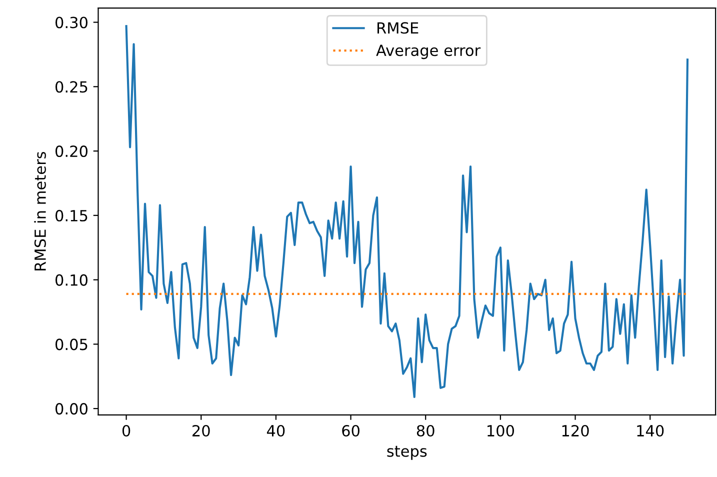 The height and width of the screenshot is (477, 717). What do you see at coordinates (398, 28) in the screenshot?
I see `legend-label: RMSE` at bounding box center [398, 28].